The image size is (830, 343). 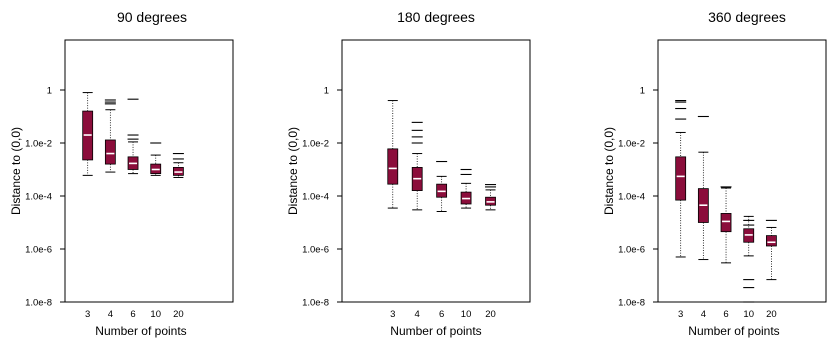 I want to click on chart-title: 90 degrees, so click(x=152, y=17).